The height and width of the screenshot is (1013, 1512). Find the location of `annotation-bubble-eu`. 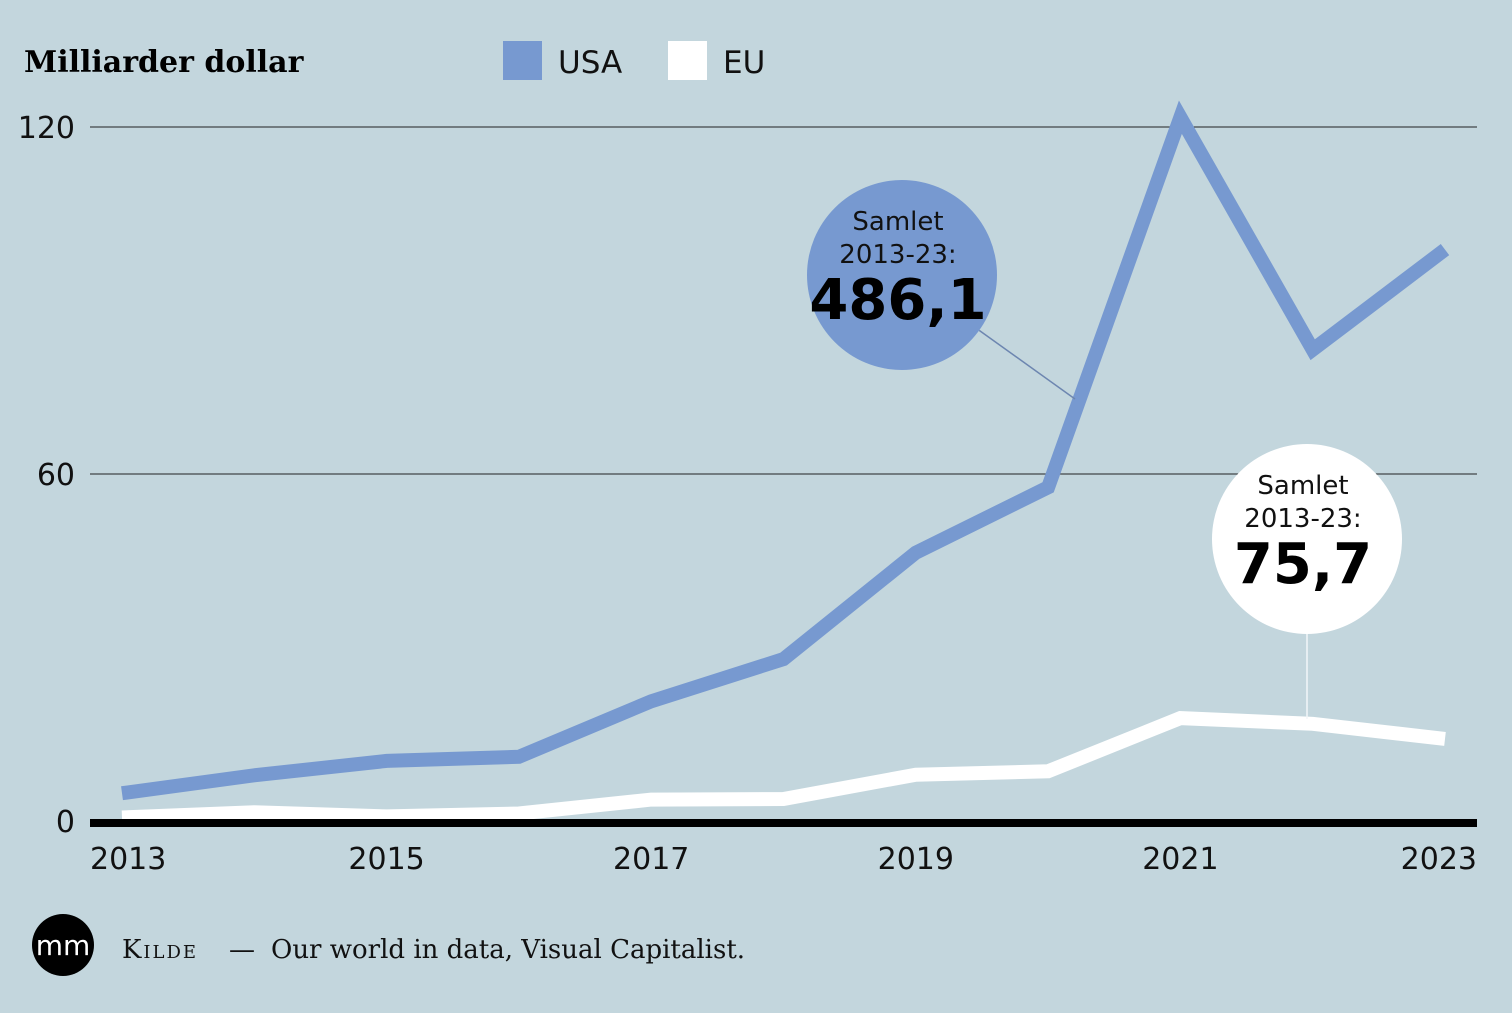

annotation-bubble-eu is located at coordinates (1307, 539).